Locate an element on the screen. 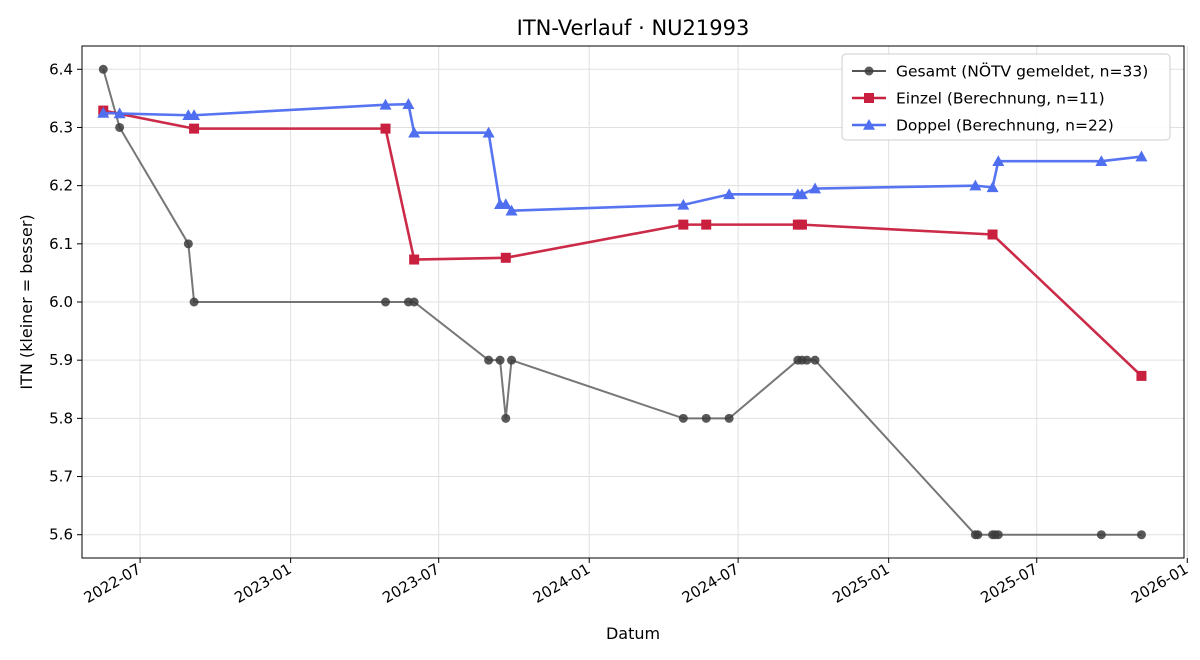 The width and height of the screenshot is (1200, 660). legend-label: Gesamt (NÖTV gemeldet, n=33) is located at coordinates (1022, 71).